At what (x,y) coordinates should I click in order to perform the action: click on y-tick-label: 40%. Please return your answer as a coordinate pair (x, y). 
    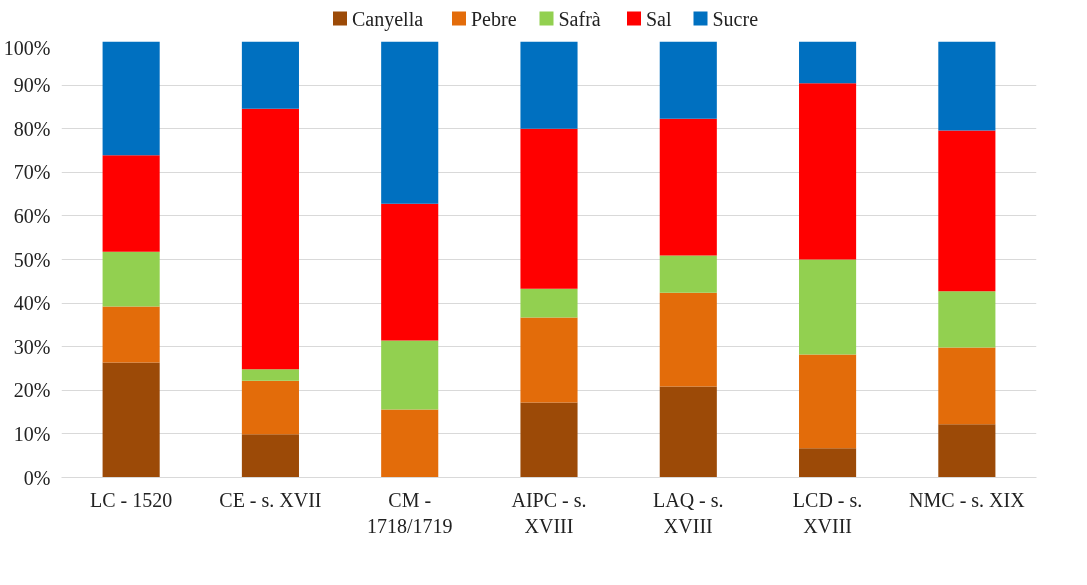
    Looking at the image, I should click on (32, 303).